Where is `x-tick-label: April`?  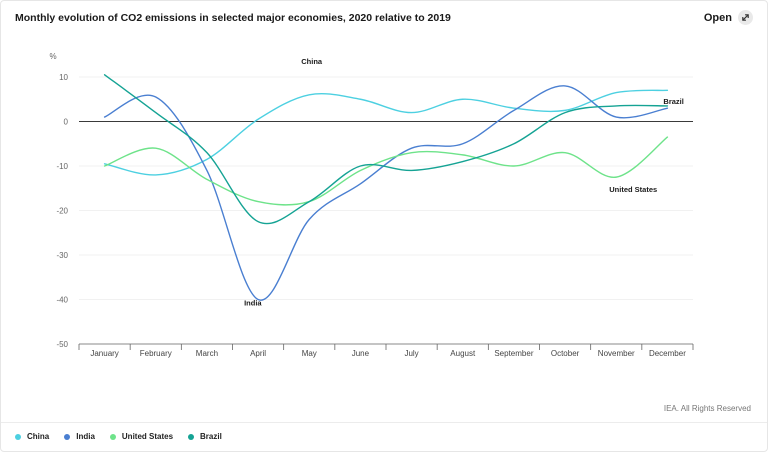 x-tick-label: April is located at coordinates (258, 353).